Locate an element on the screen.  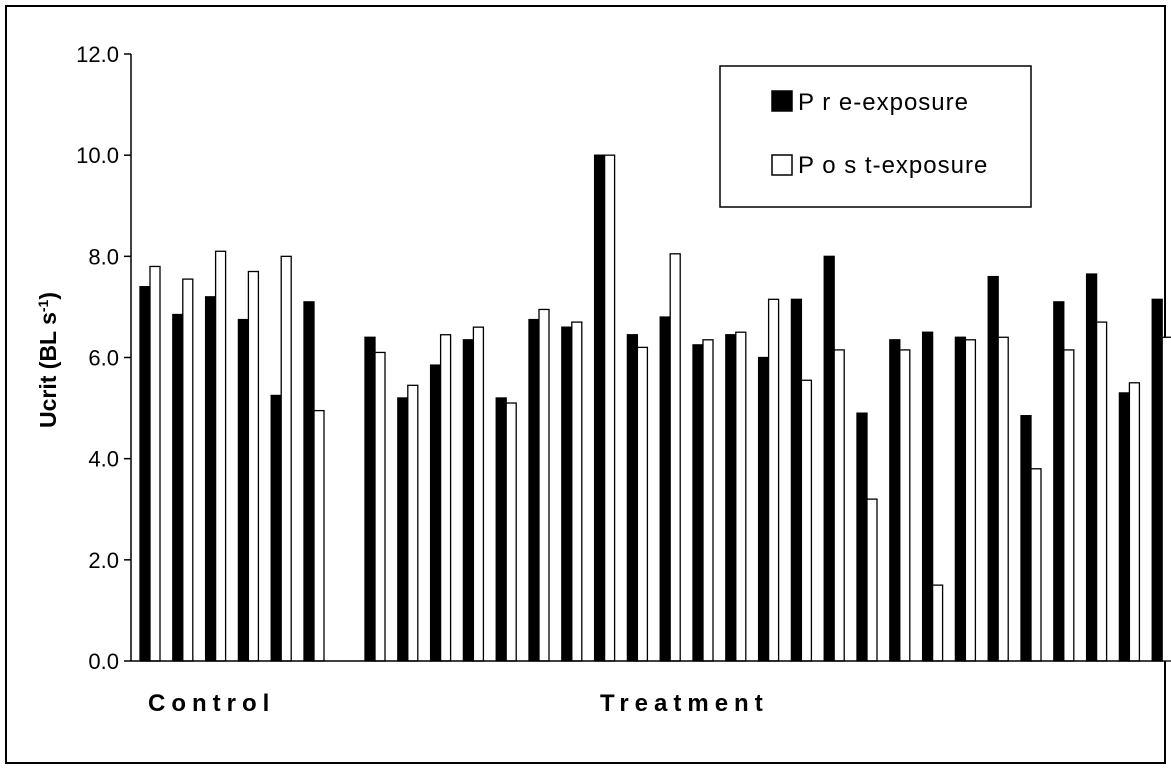
legend-label-post-exposure: P o s t-exposure is located at coordinates (893, 165).